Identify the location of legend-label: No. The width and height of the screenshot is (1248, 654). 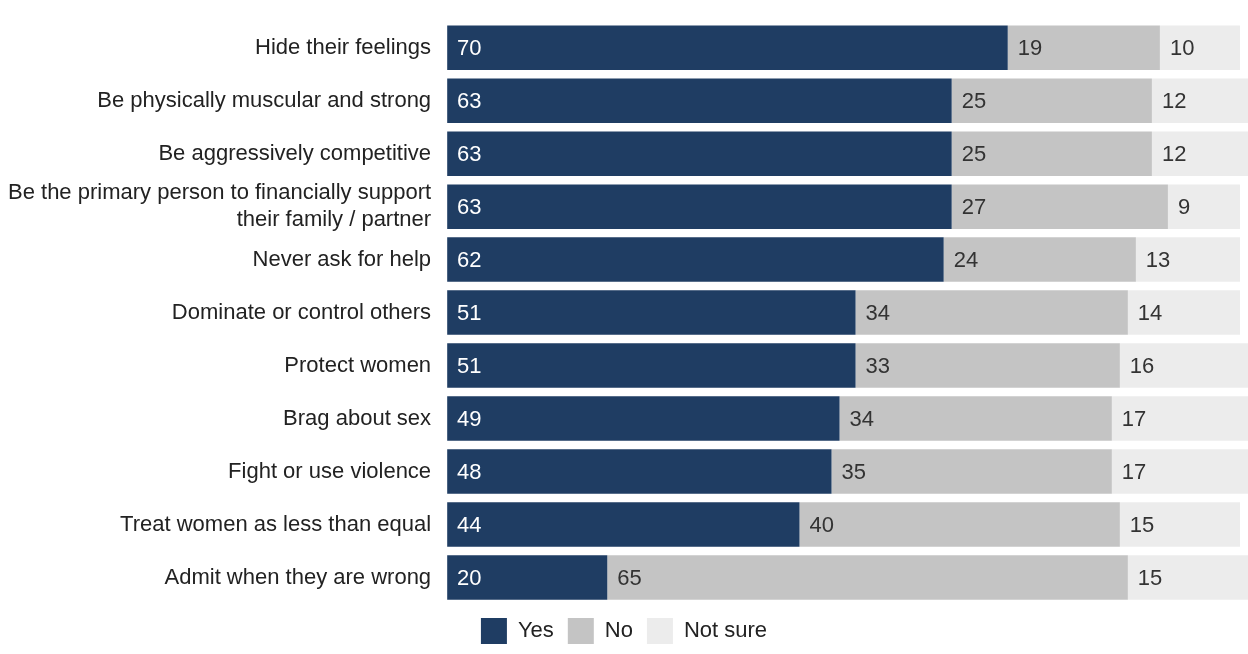
(618, 630).